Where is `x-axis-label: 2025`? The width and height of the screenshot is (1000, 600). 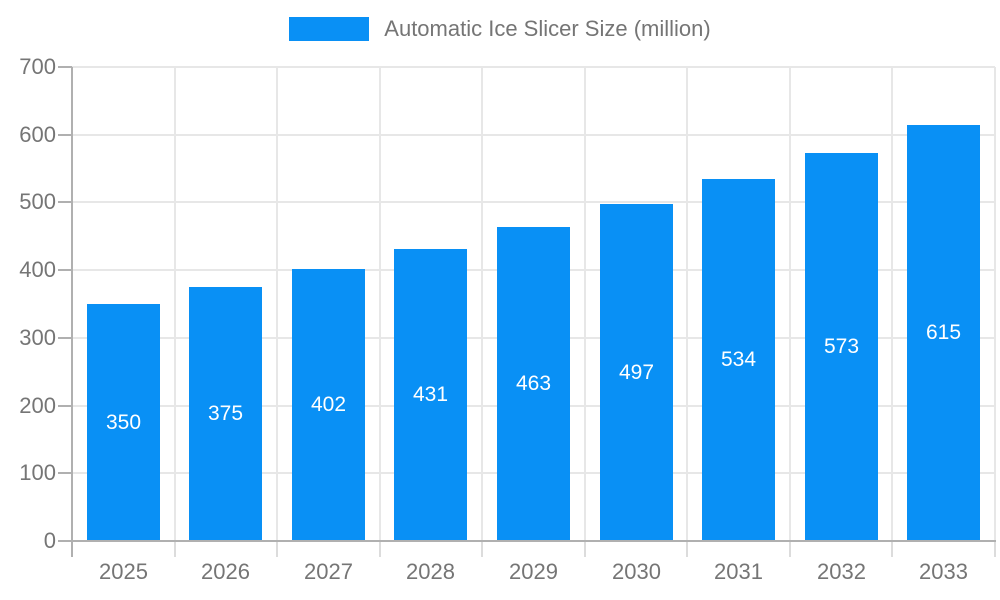 x-axis-label: 2025 is located at coordinates (123, 571).